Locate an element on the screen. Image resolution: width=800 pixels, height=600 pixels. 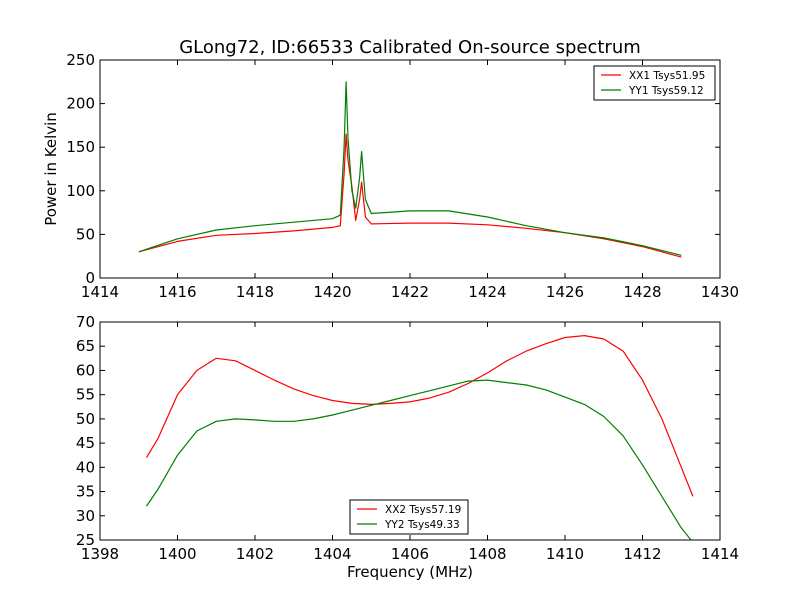
y-tick-label: 70 is located at coordinates (85, 322).